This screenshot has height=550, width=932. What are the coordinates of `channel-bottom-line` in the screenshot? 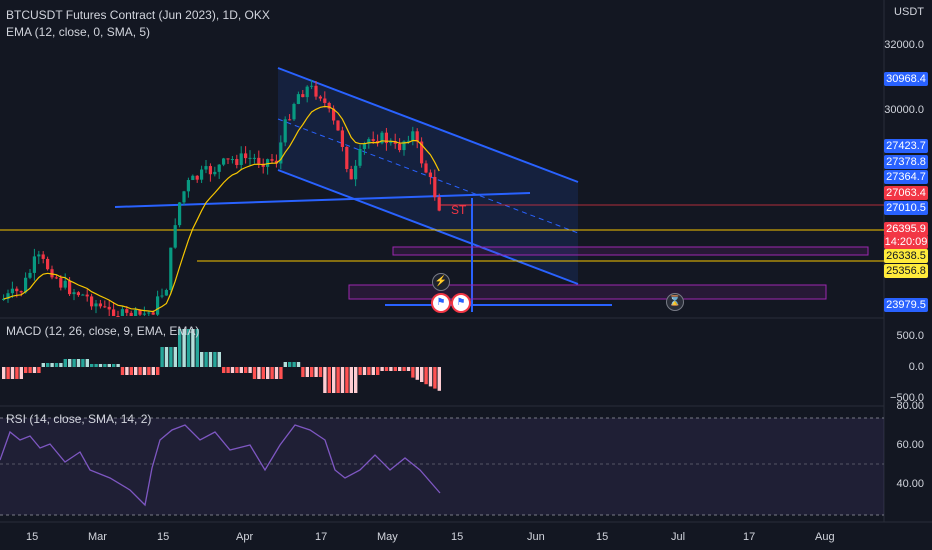 It's located at (428, 227).